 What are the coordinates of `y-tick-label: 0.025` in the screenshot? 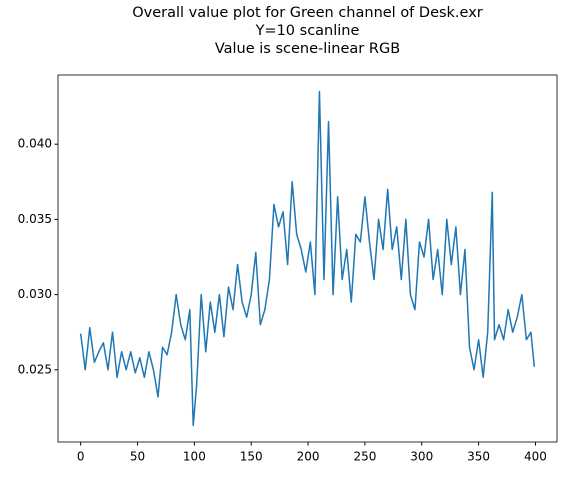 It's located at (35, 369).